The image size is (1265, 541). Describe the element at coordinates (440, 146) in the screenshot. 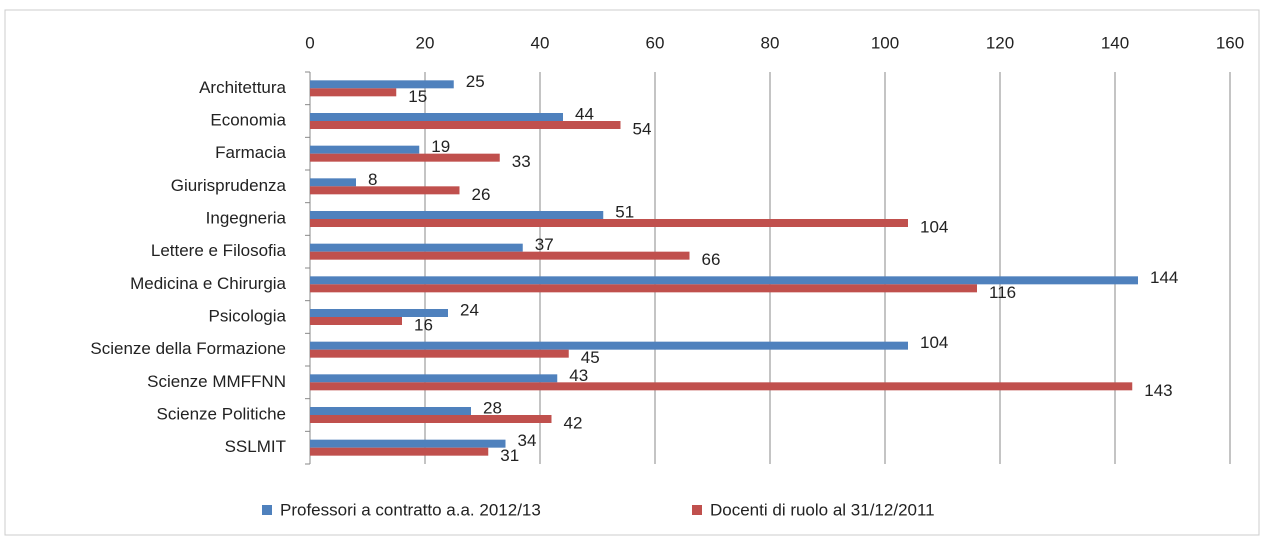

I see `data-label: 19` at that location.